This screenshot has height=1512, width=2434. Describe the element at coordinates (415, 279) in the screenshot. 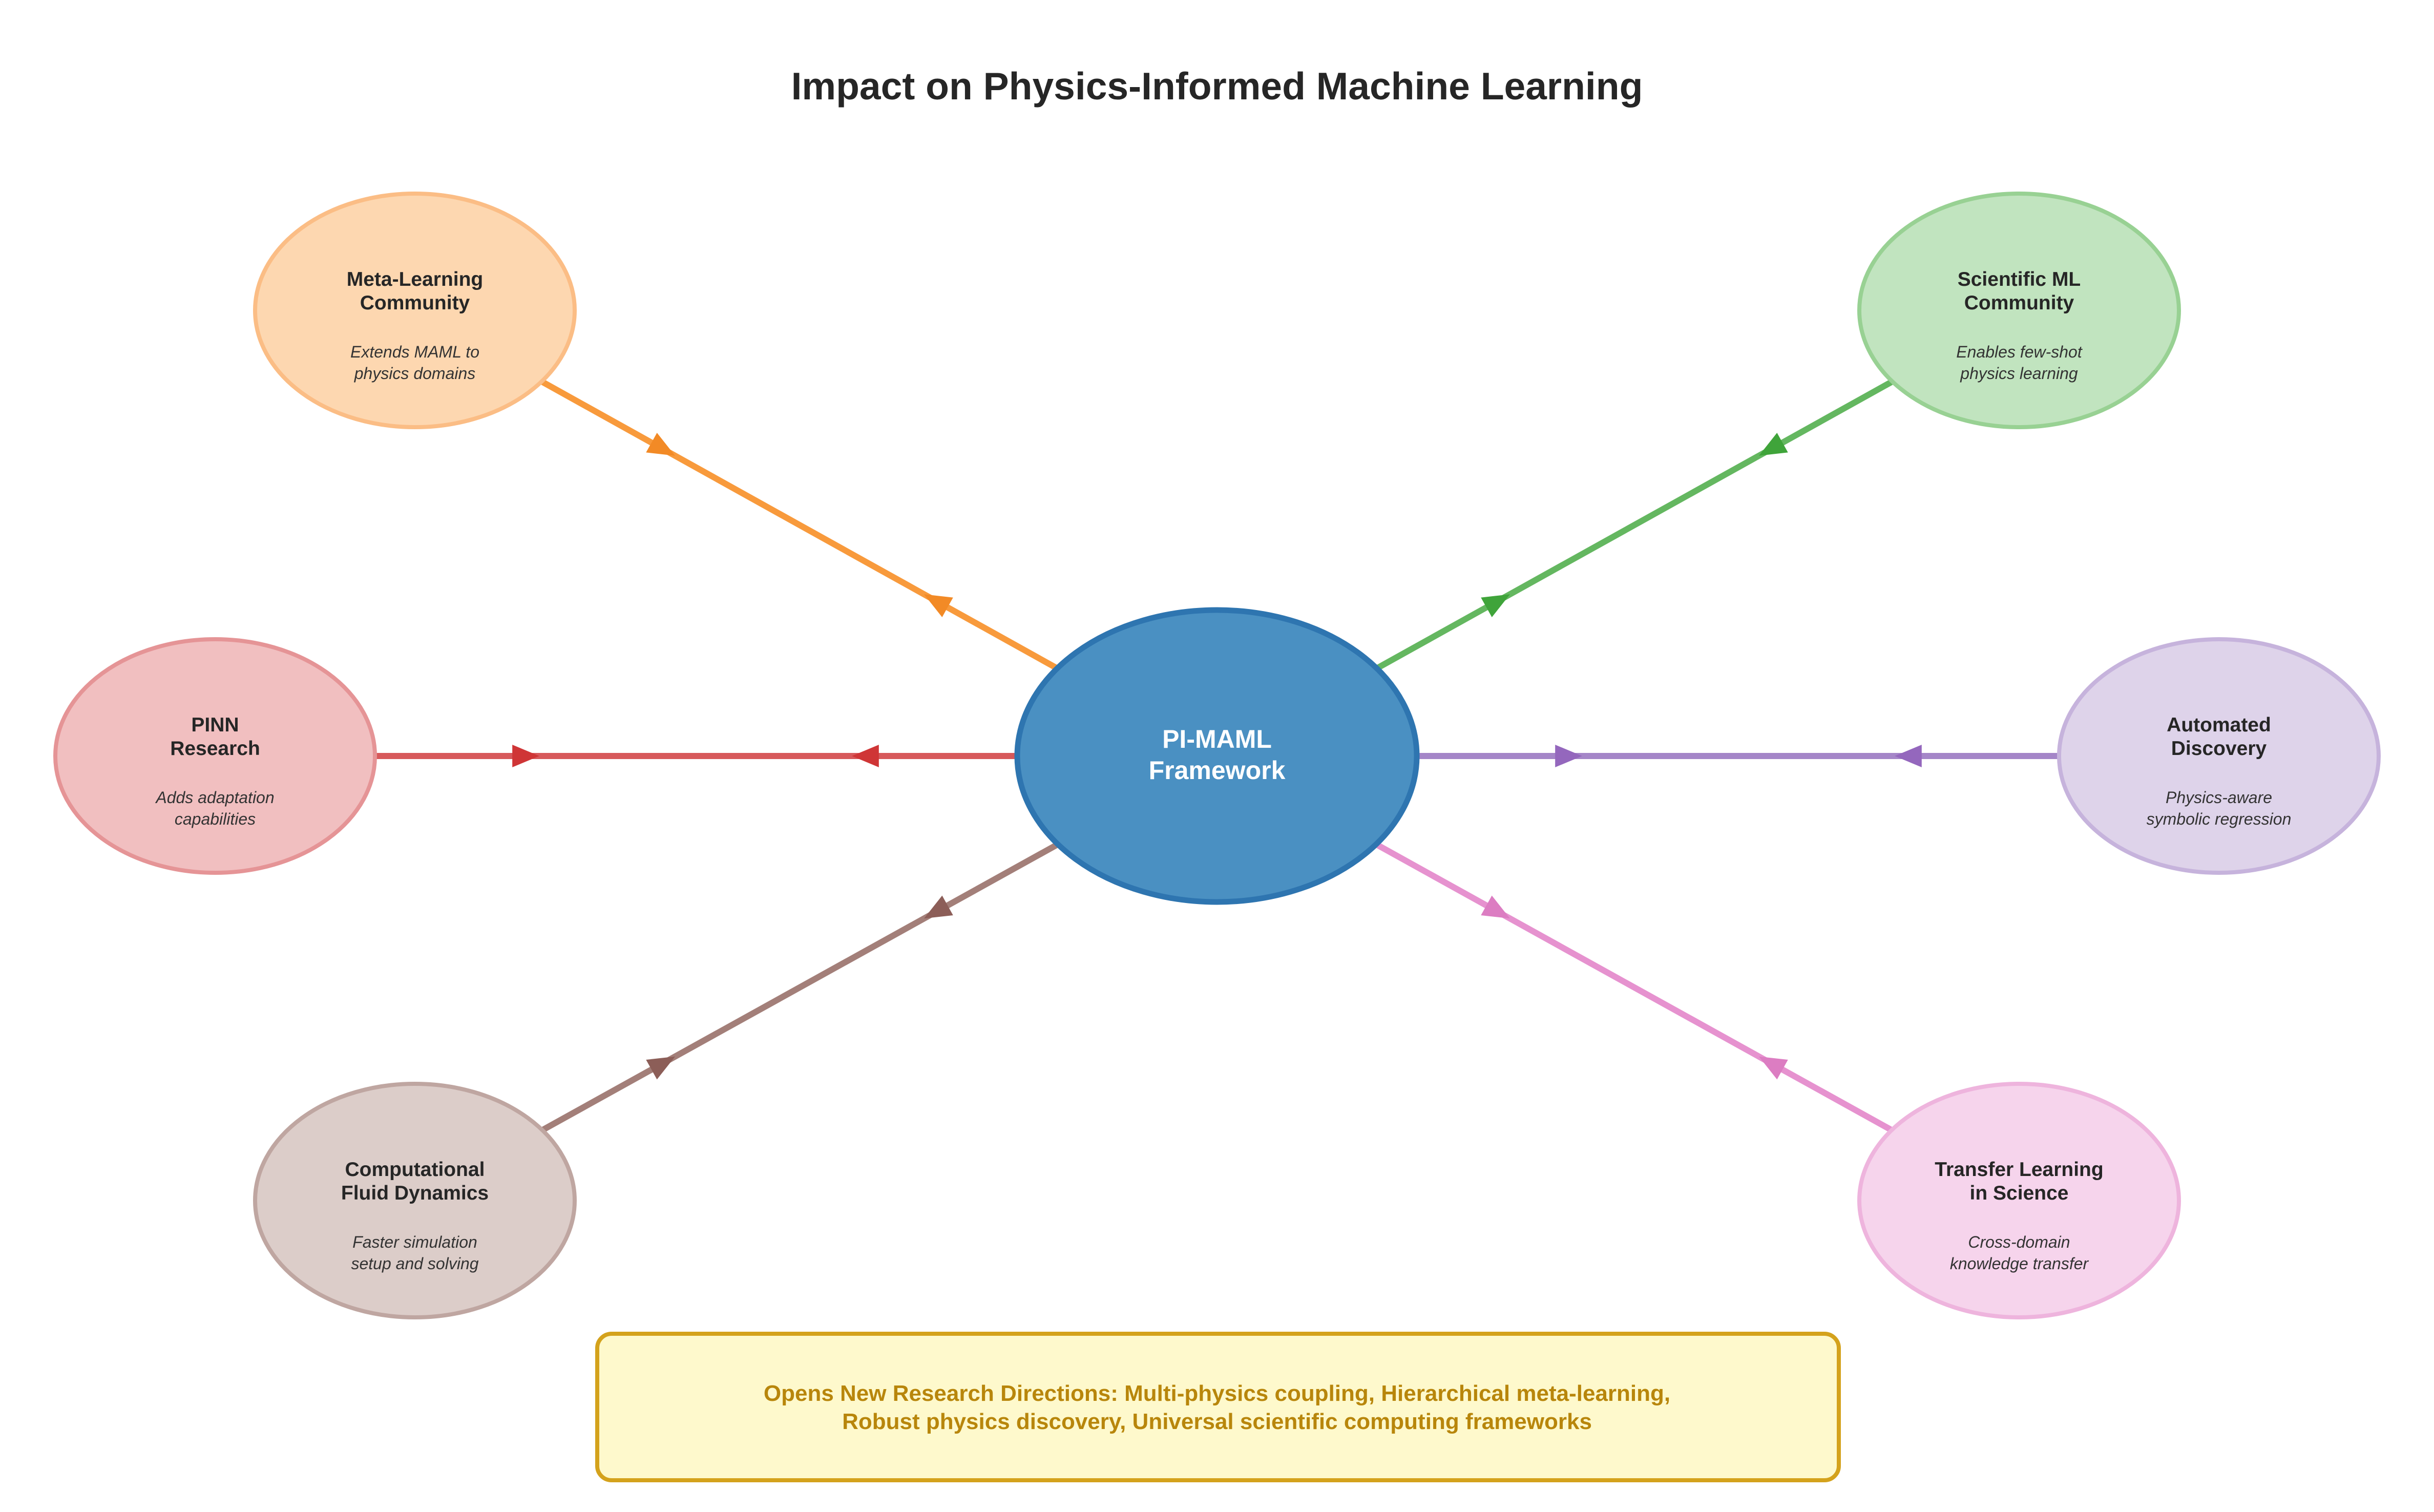

I see `meta-learning-title-line-1: Meta-Learning` at that location.